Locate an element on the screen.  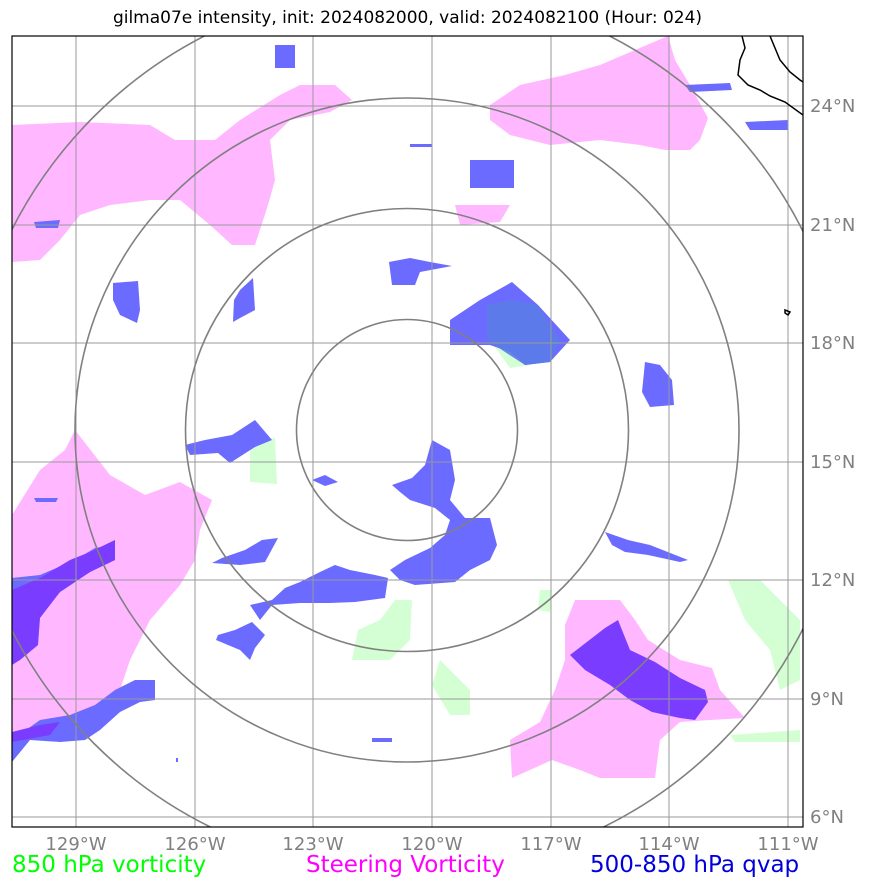
lon-label: 114°W is located at coordinates (668, 844).